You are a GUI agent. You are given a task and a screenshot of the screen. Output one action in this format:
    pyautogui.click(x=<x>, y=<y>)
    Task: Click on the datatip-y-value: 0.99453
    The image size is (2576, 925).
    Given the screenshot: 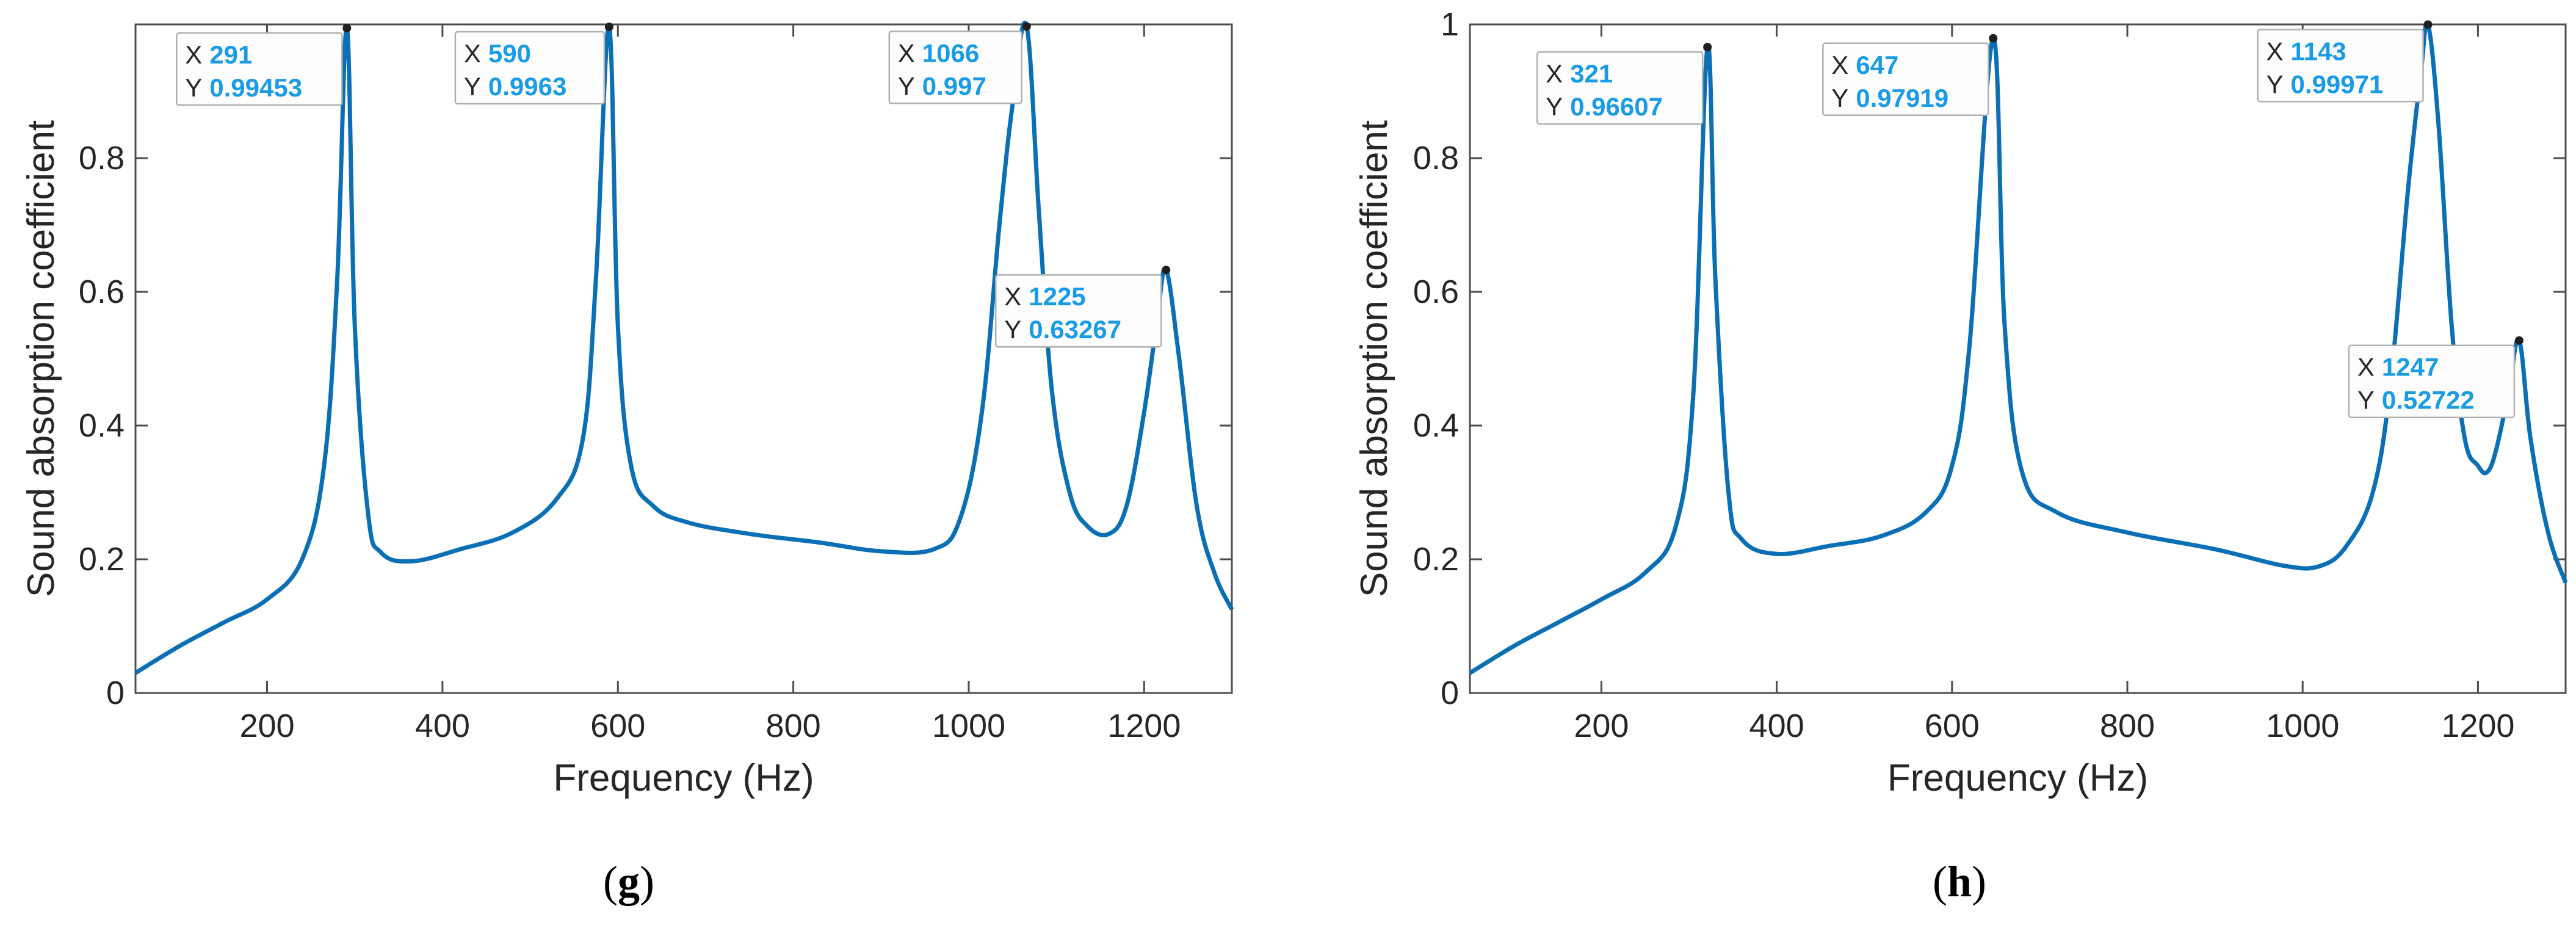 What is the action you would take?
    pyautogui.click(x=255, y=87)
    